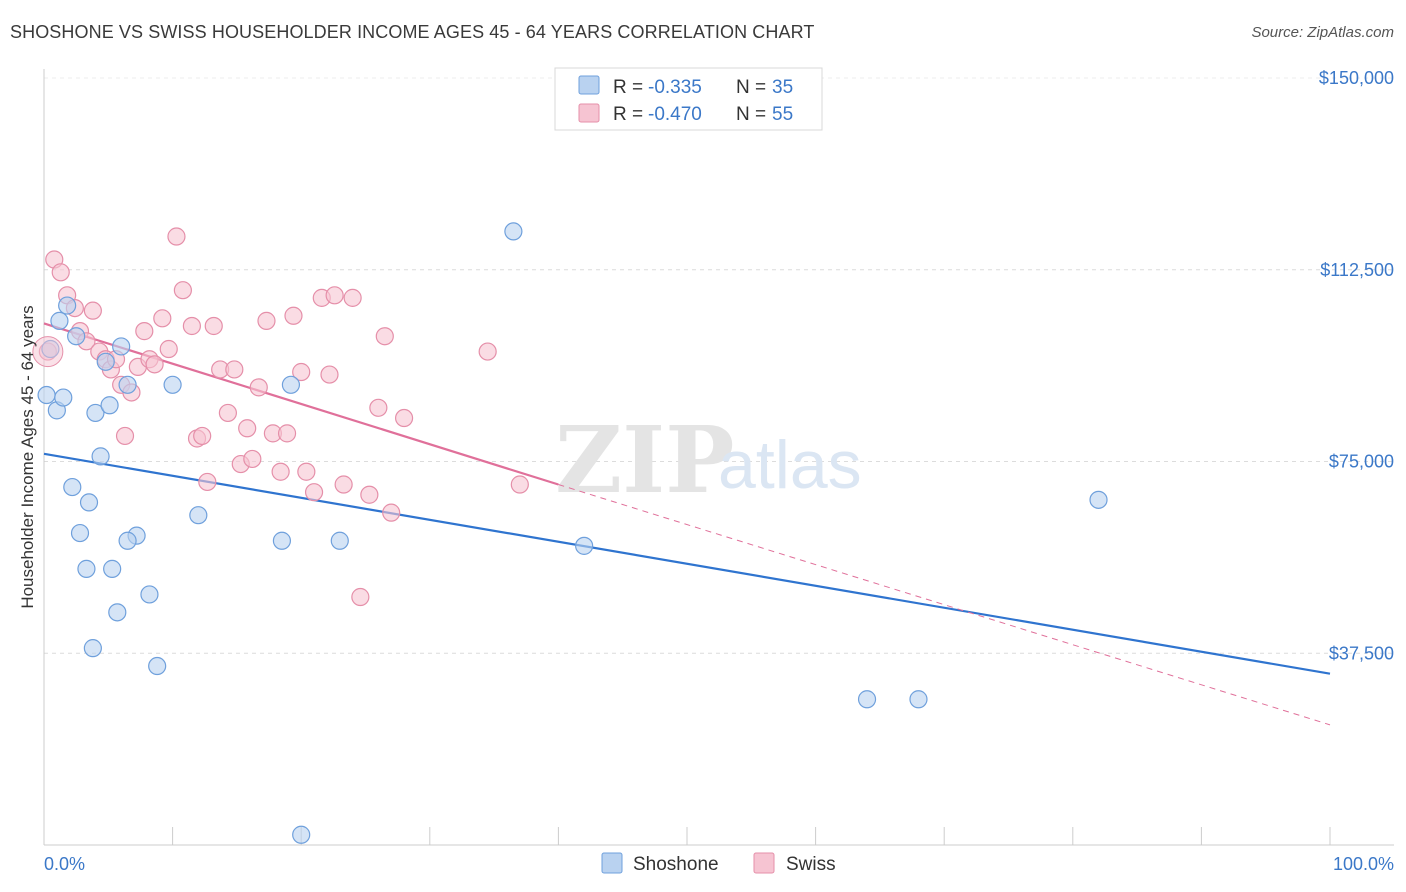 This screenshot has height=892, width=1406. Describe the element at coordinates (48, 352) in the screenshot. I see `point-swiss-large` at that location.